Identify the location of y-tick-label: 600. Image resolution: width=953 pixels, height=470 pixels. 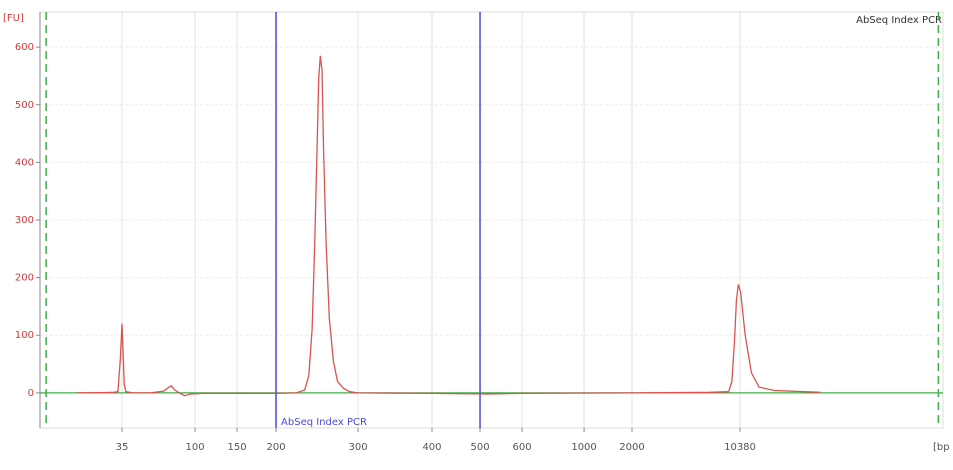
(24, 47).